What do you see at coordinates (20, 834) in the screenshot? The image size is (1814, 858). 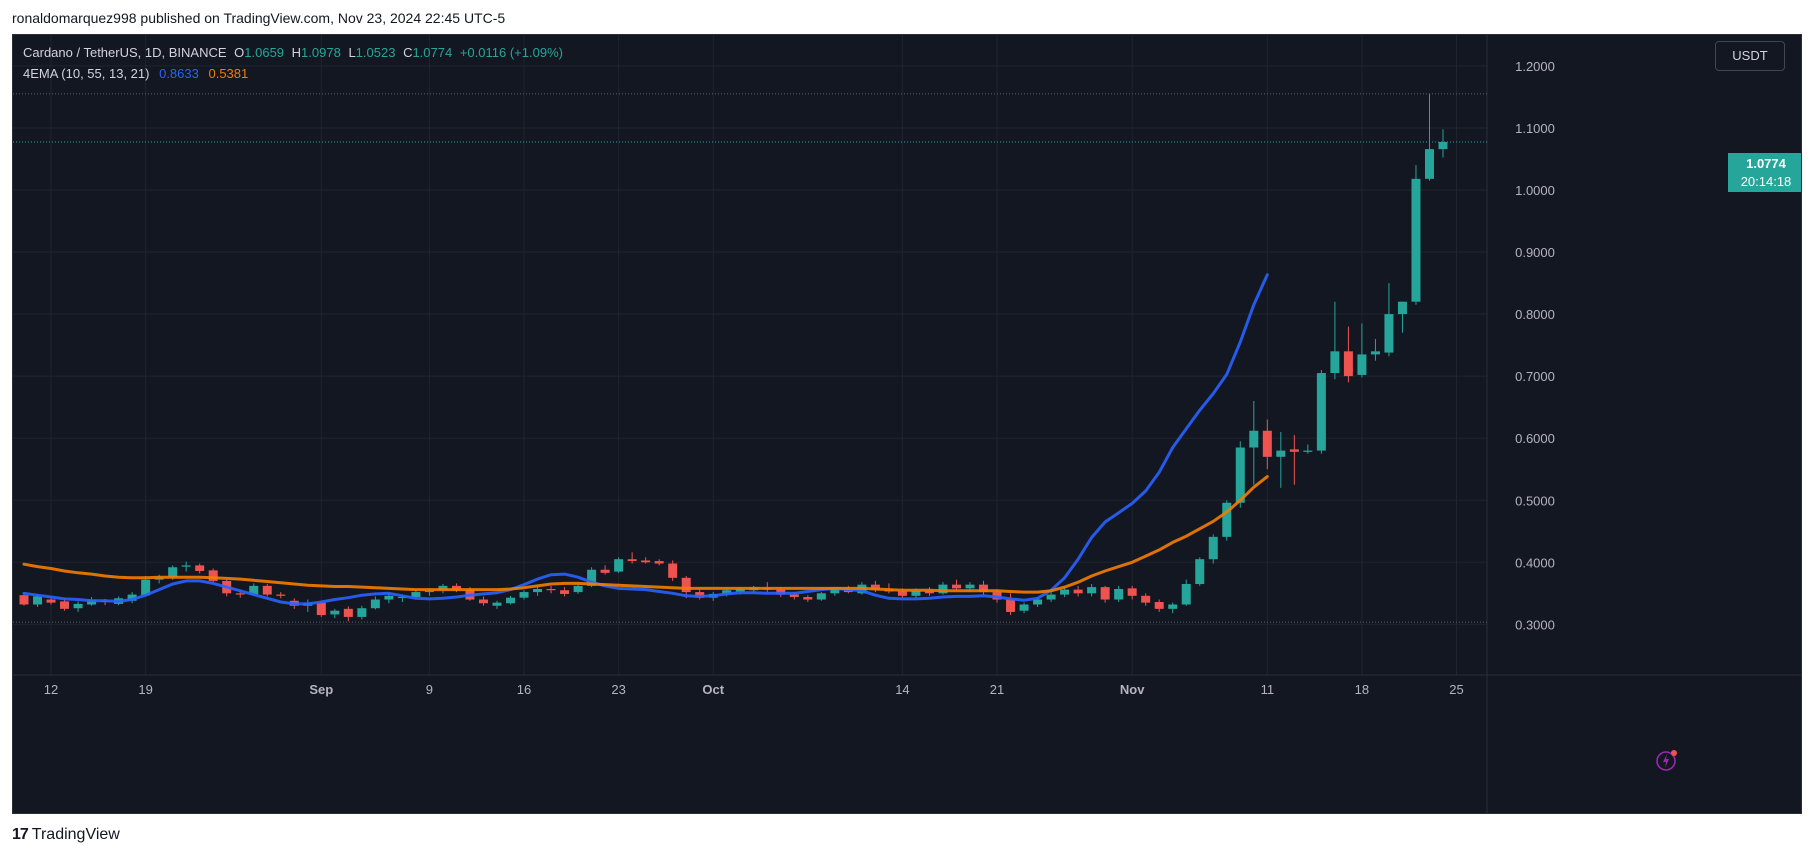 I see `tradingview-logo-icon: 17` at bounding box center [20, 834].